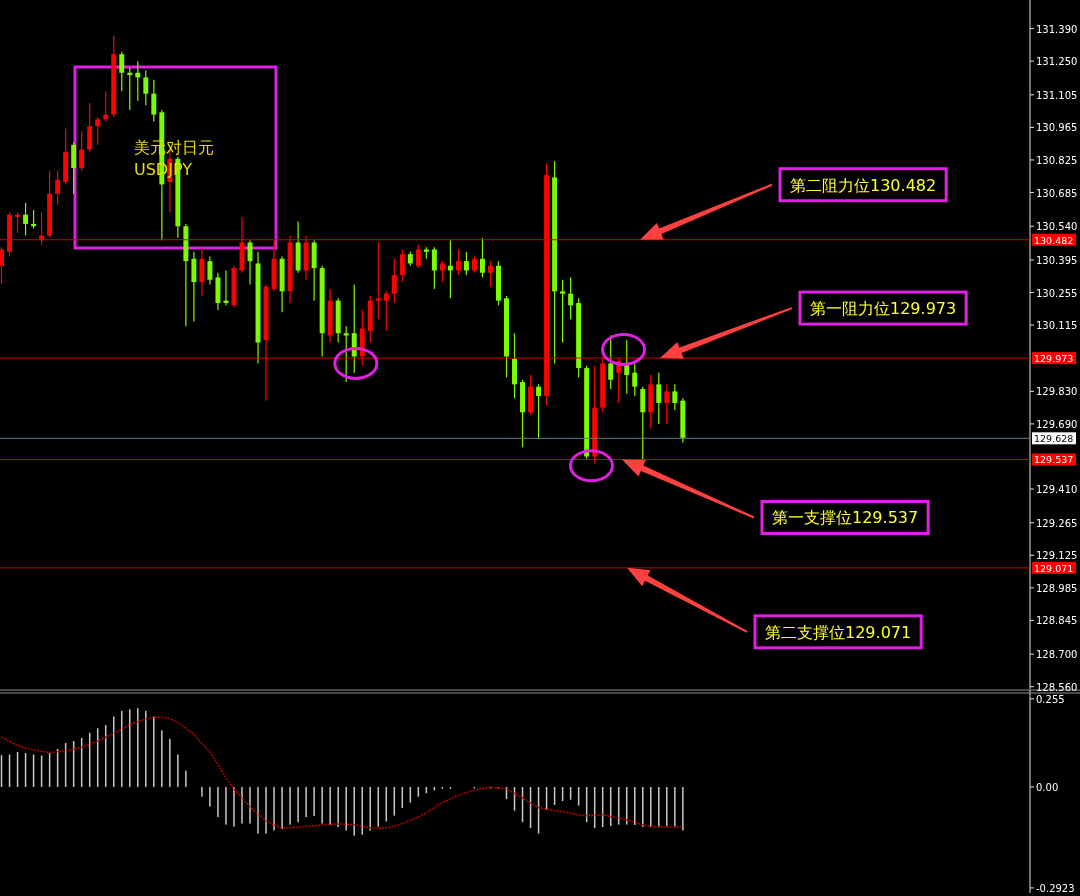 The width and height of the screenshot is (1080, 896). I want to click on ref-line-label: 129.537, so click(1054, 460).